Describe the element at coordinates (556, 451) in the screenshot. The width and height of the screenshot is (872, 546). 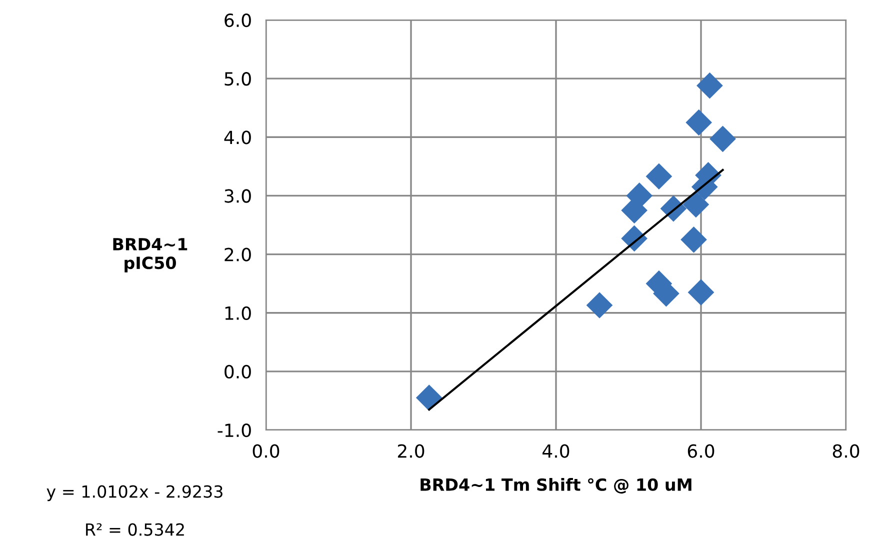
I see `x-tick-label: 4.0` at that location.